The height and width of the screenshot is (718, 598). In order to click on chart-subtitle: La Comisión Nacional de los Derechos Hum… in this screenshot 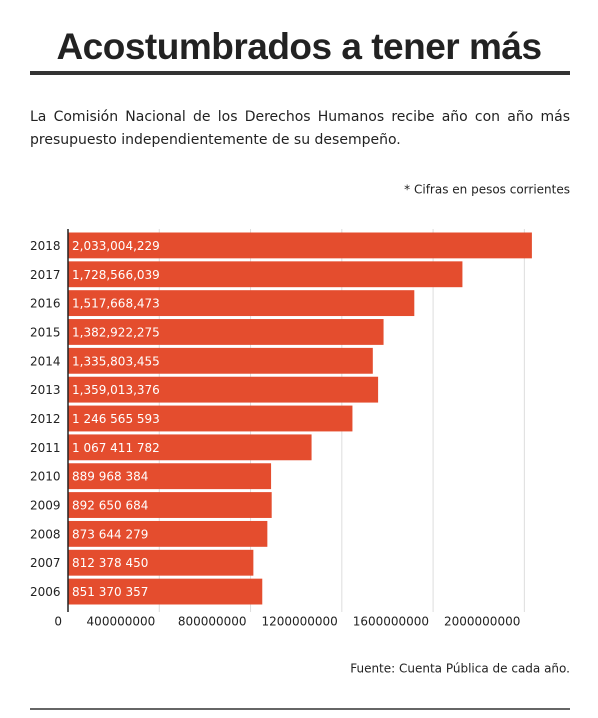, I will do `click(300, 128)`.